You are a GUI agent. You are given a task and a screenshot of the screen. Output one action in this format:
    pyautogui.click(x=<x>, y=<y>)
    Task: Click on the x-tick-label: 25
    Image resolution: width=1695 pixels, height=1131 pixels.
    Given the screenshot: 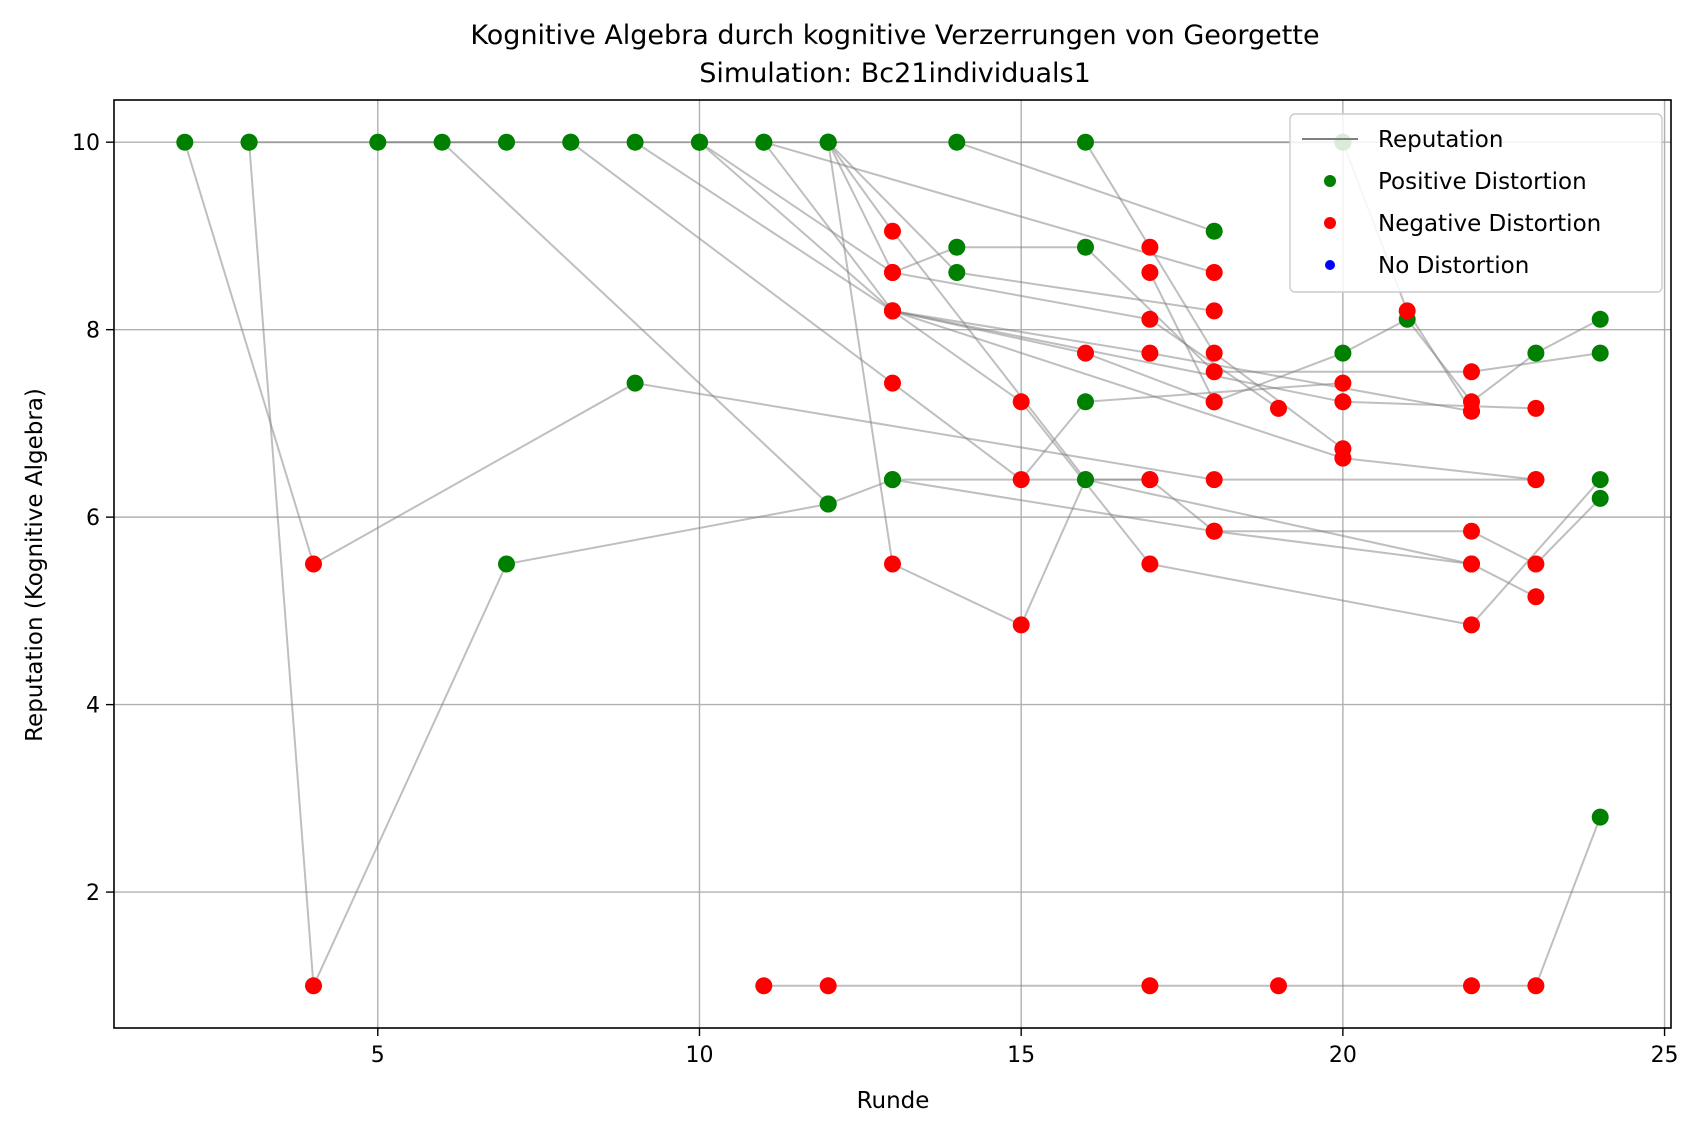 What is the action you would take?
    pyautogui.click(x=1665, y=1055)
    